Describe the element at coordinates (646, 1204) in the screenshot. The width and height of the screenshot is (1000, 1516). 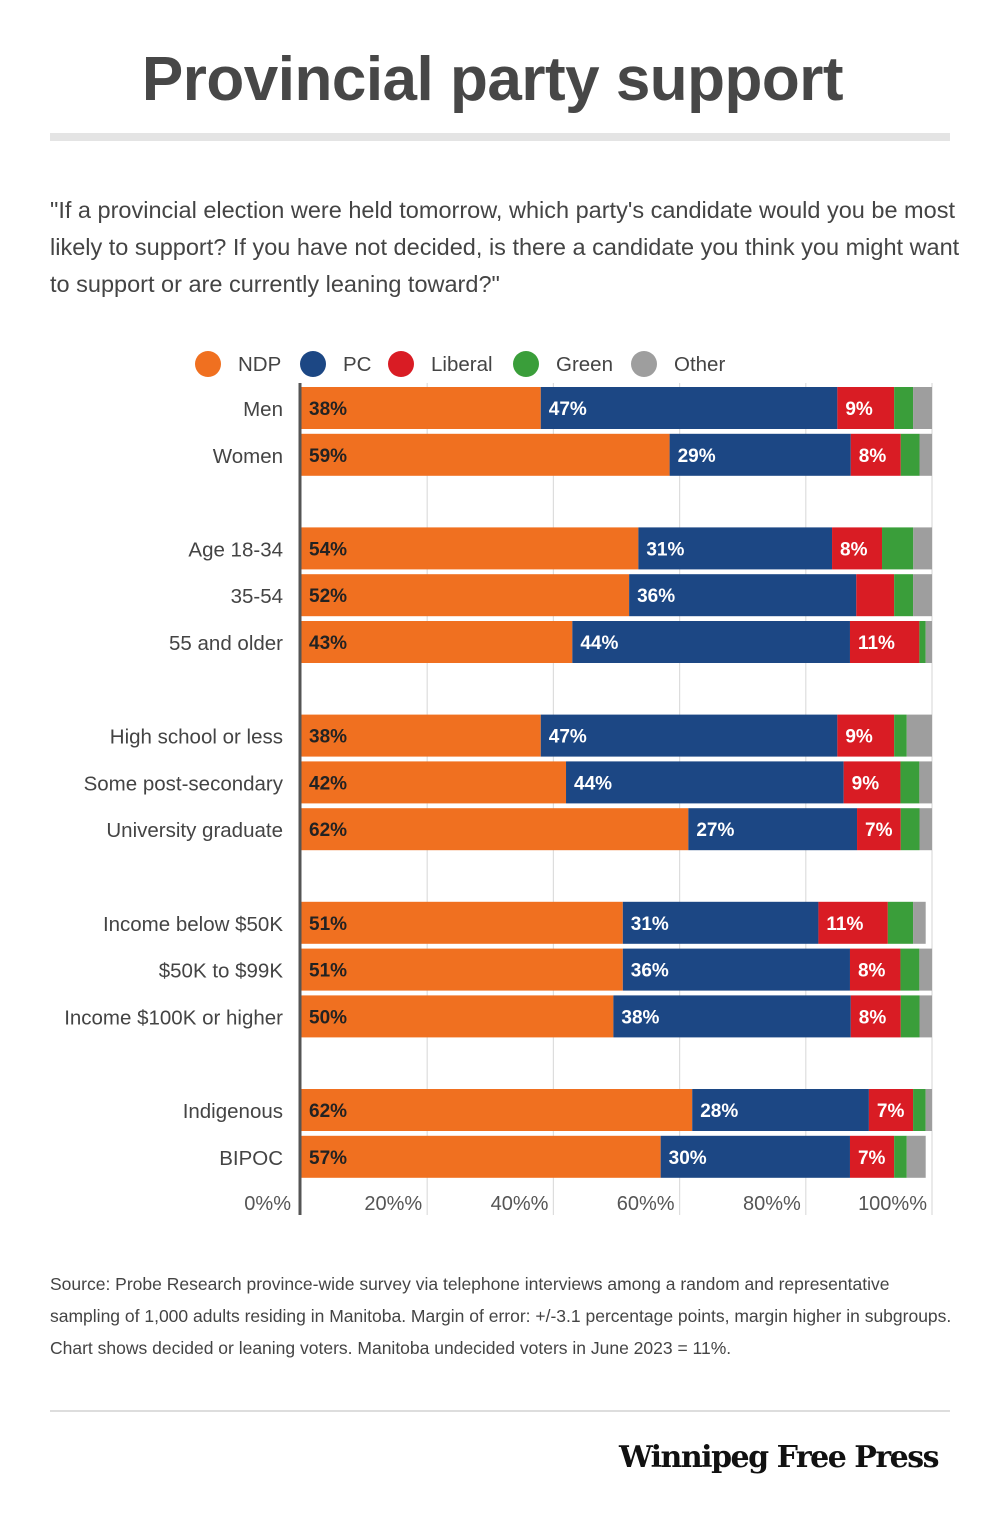
I see `x-tick-label: 60%%` at that location.